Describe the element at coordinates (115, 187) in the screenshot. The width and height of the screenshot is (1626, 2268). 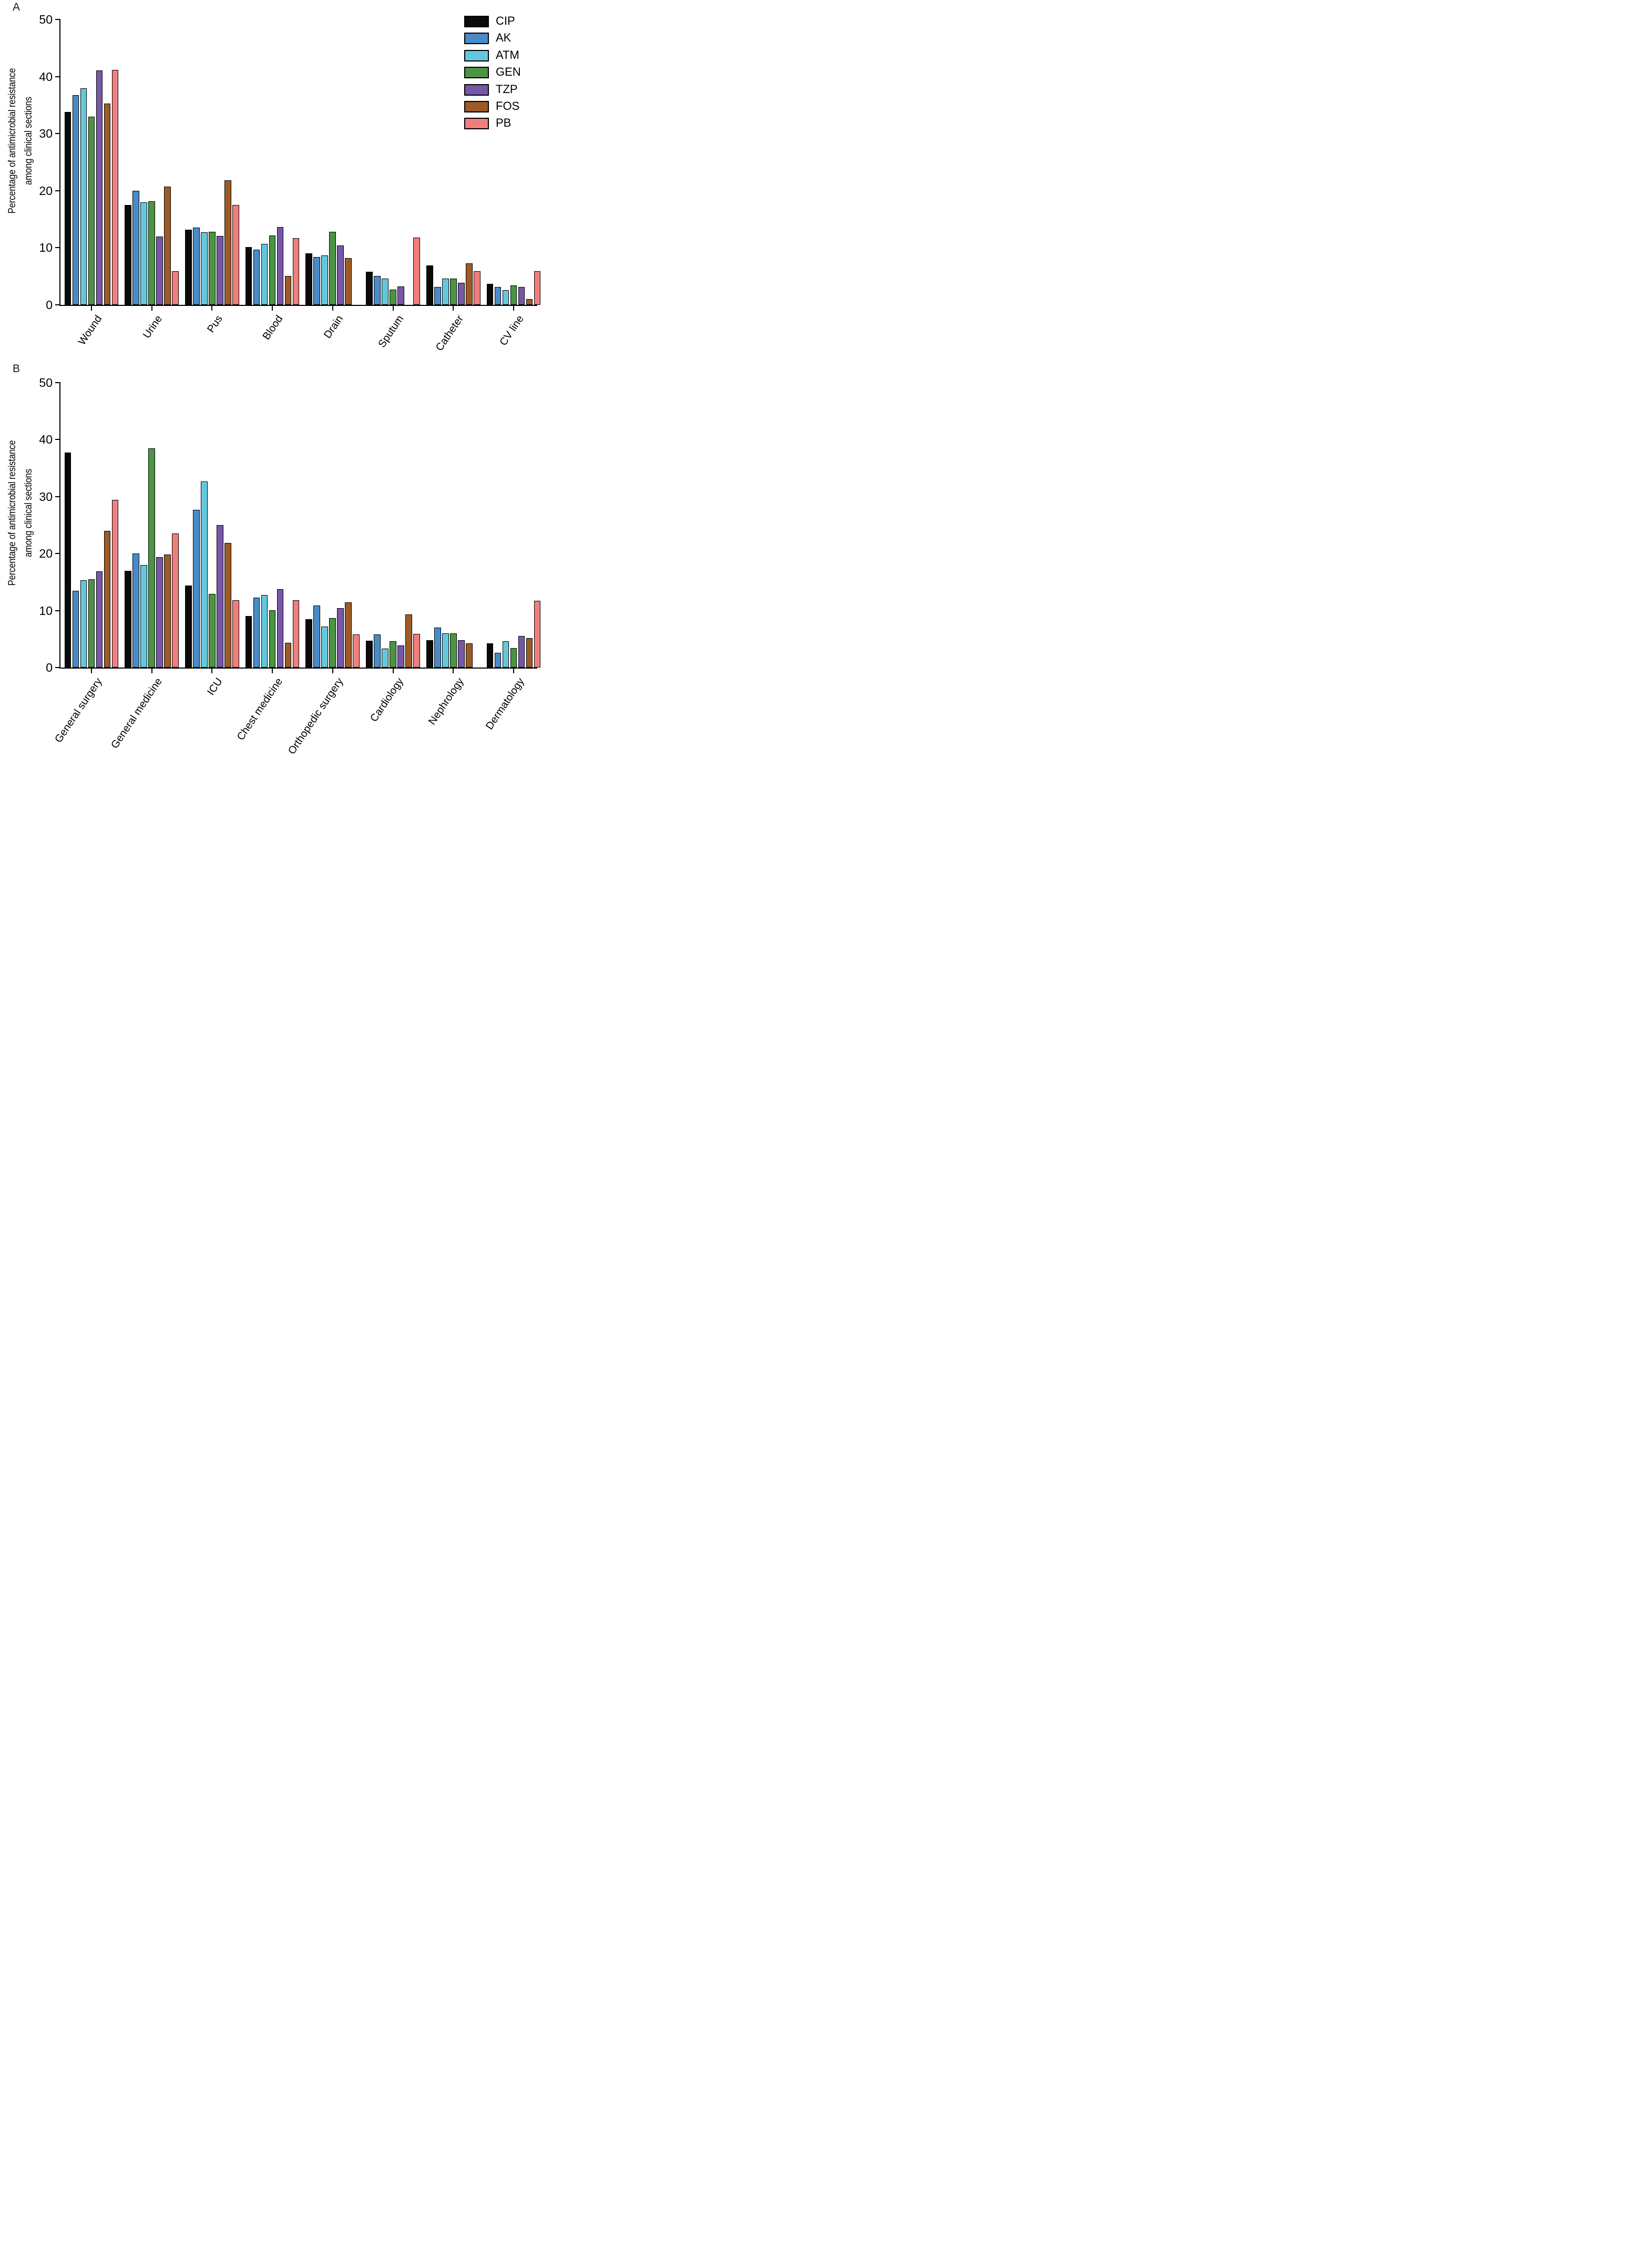
I see `bar-A-wound-pb` at that location.